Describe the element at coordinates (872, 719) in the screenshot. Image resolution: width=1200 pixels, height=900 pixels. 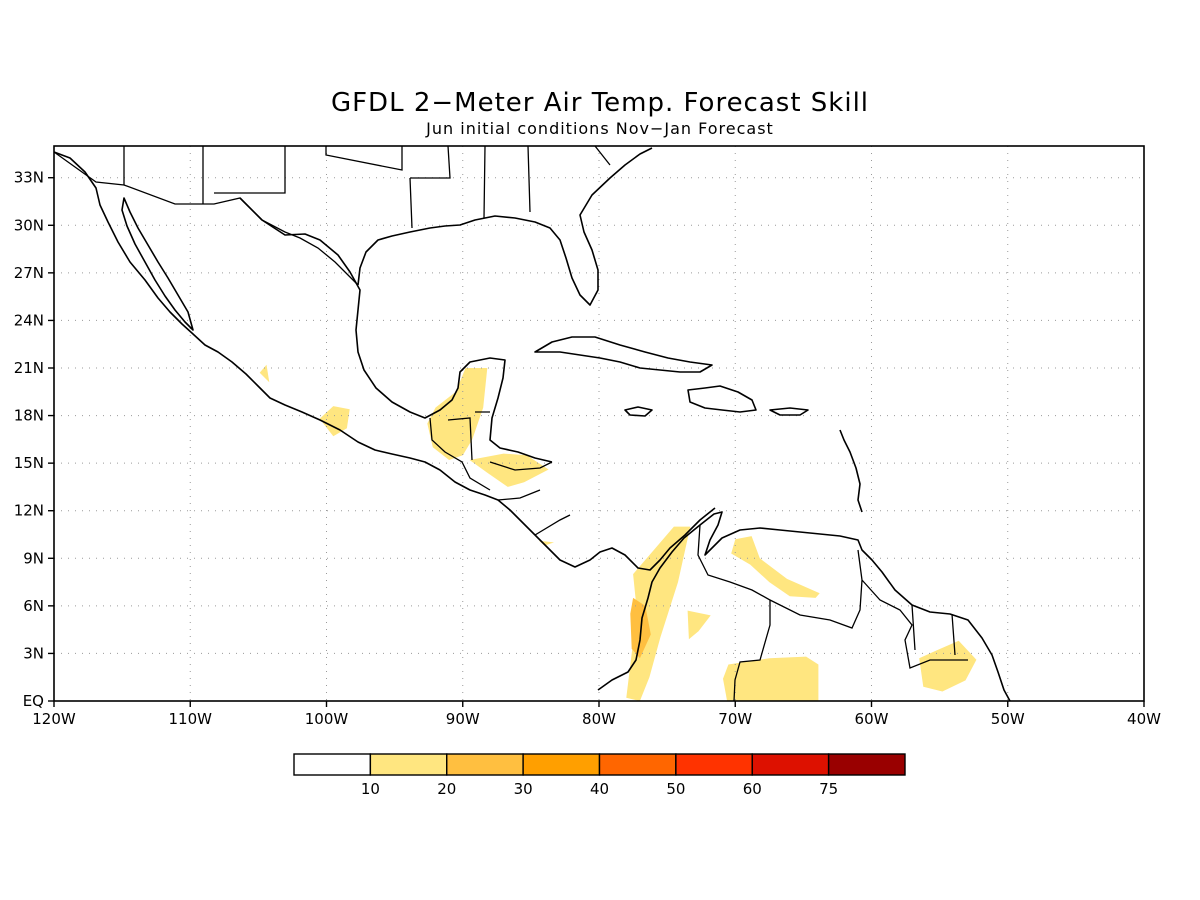
I see `lon-tick-label: 60W` at that location.